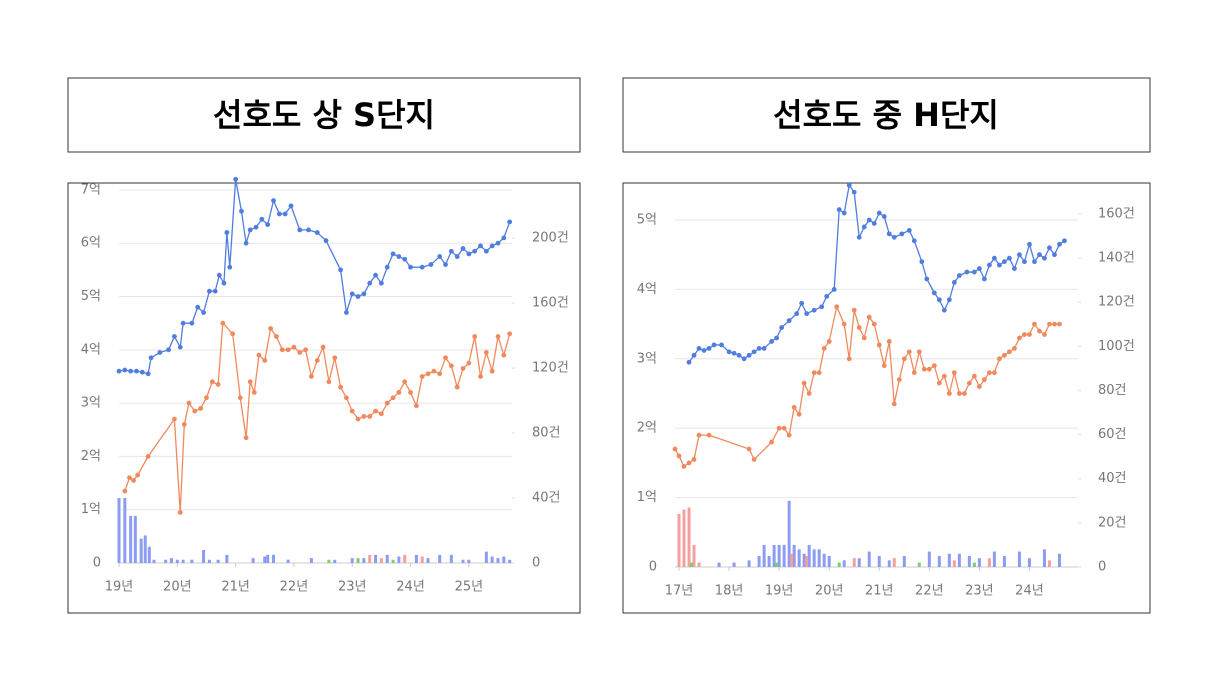  What do you see at coordinates (929, 591) in the screenshot?
I see `x-tick-label: 22년` at bounding box center [929, 591].